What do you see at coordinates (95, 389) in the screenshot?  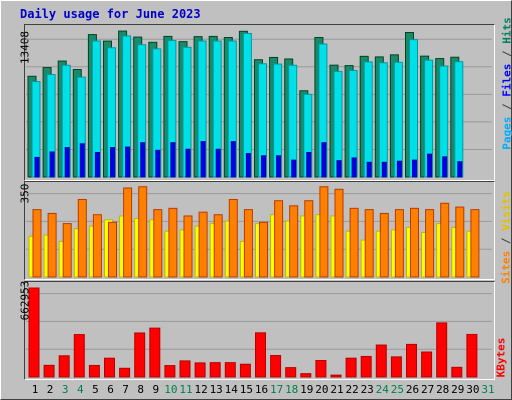 I see `day-label-5: 5` at bounding box center [95, 389].